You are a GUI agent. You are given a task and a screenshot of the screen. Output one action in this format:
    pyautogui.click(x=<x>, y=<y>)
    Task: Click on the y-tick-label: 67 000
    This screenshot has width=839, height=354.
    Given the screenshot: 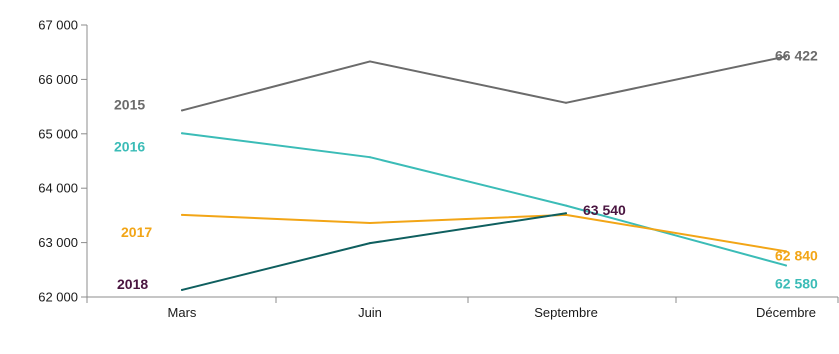 What is the action you would take?
    pyautogui.click(x=58, y=25)
    